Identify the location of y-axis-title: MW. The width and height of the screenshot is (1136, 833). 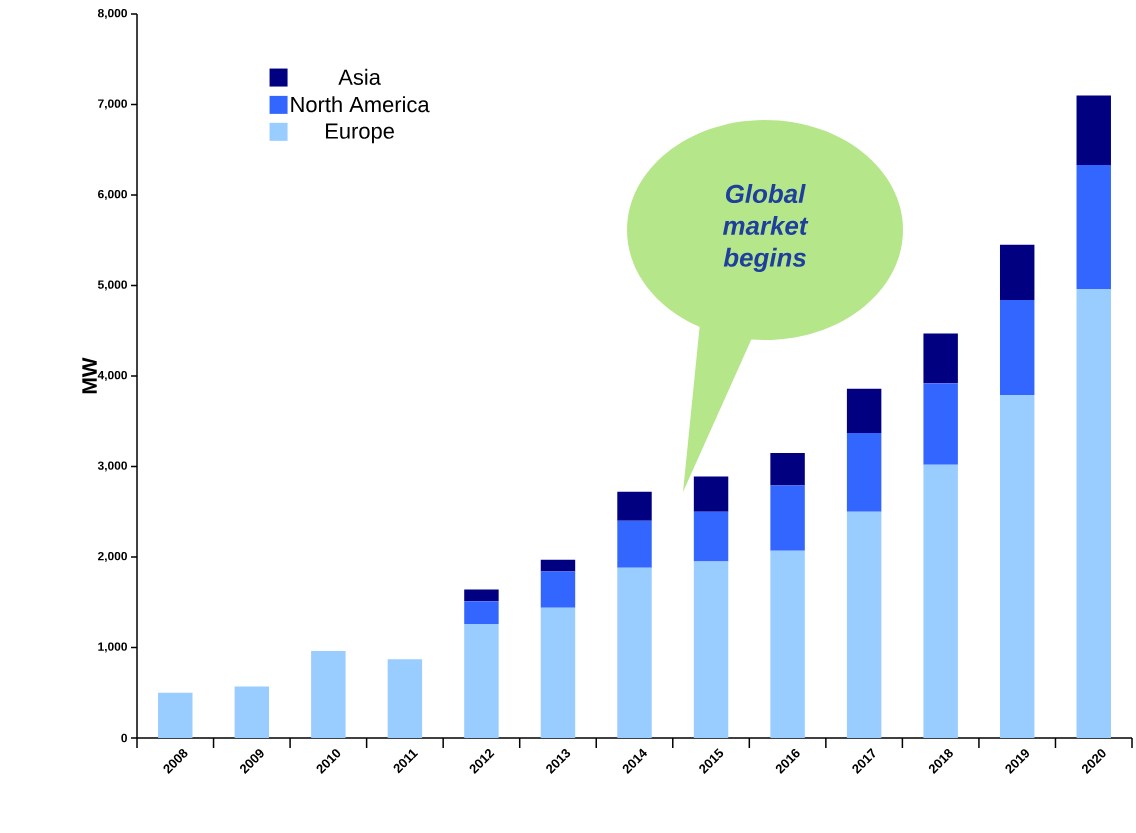
(89, 375).